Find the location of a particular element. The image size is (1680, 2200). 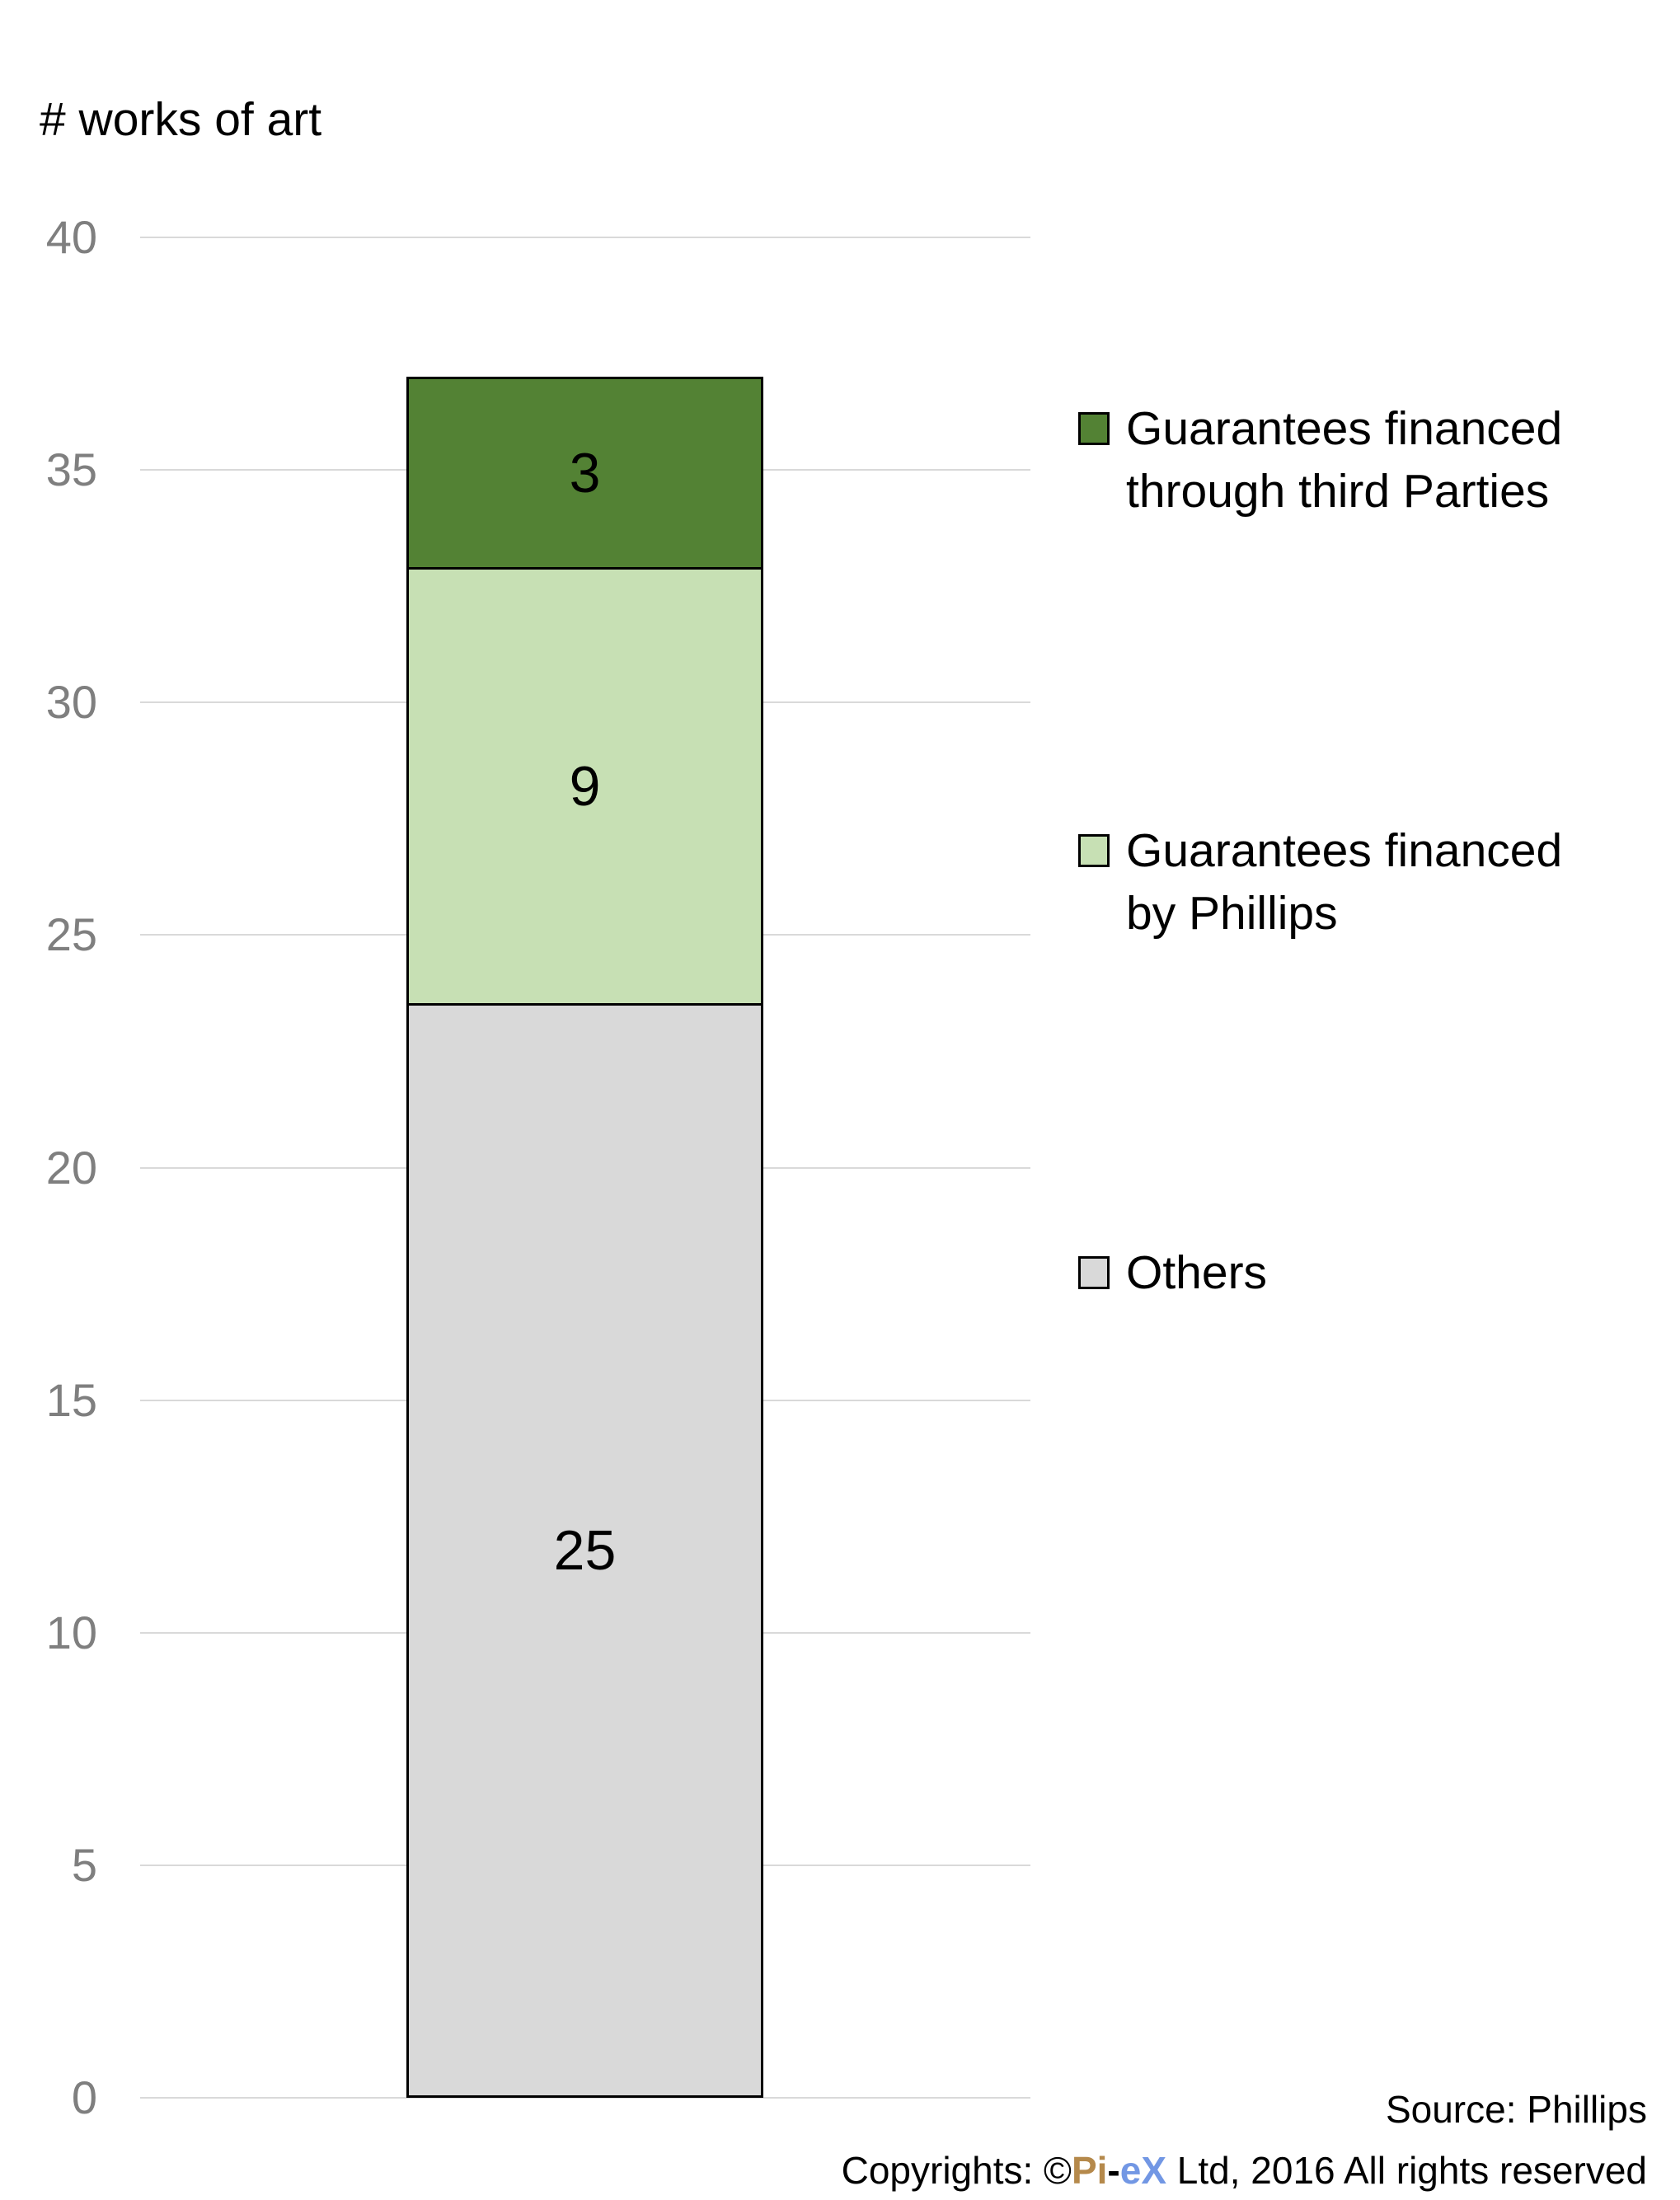

legend-label: Guarantees financed by Phillips is located at coordinates (1344, 882).